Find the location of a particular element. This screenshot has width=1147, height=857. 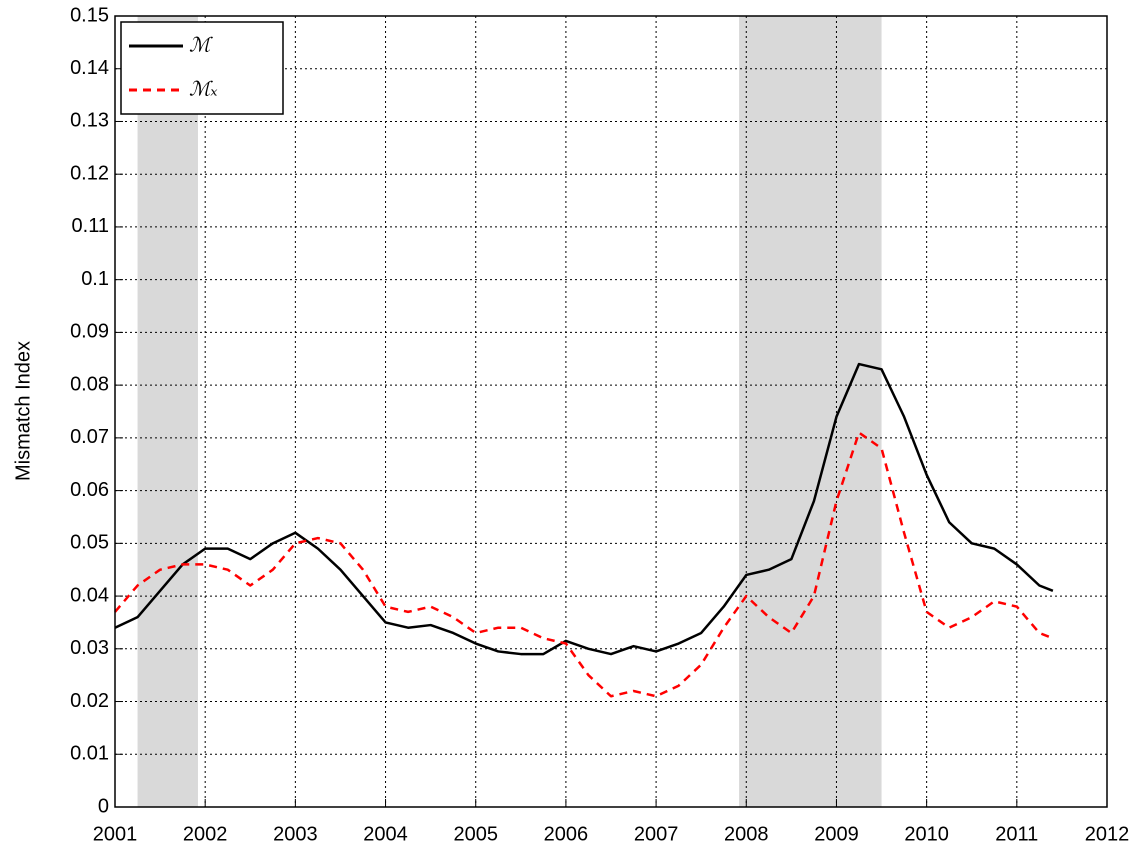

y-tick-label: 0.04 is located at coordinates (89, 595).